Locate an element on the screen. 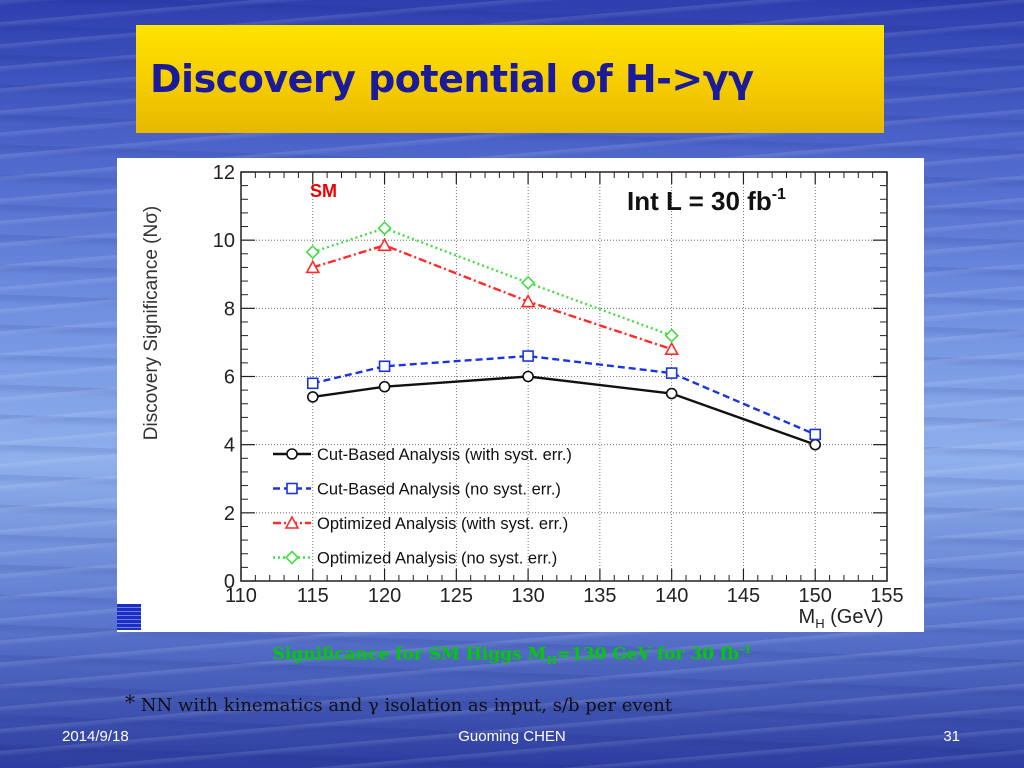 This screenshot has height=768, width=1024. x-axis-label-main: M is located at coordinates (807, 617).